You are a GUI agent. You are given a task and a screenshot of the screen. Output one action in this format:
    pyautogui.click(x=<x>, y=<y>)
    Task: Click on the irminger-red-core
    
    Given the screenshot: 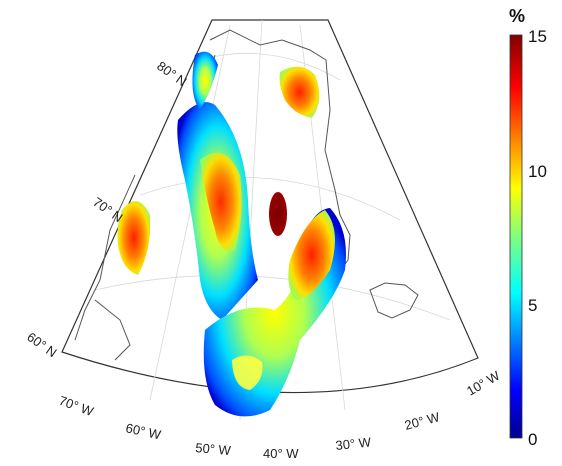 What is the action you would take?
    pyautogui.click(x=311, y=255)
    